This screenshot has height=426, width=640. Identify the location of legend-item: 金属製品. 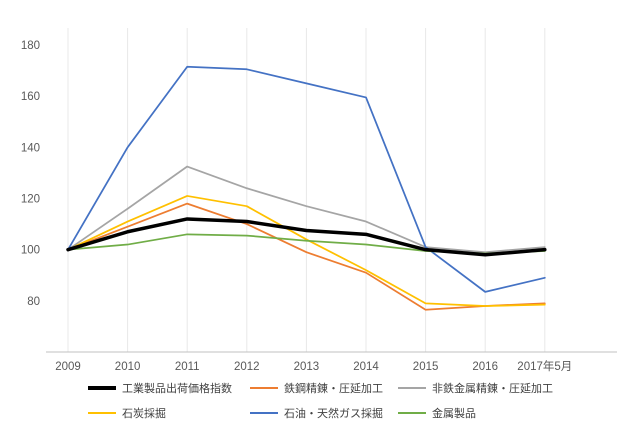
(498, 413).